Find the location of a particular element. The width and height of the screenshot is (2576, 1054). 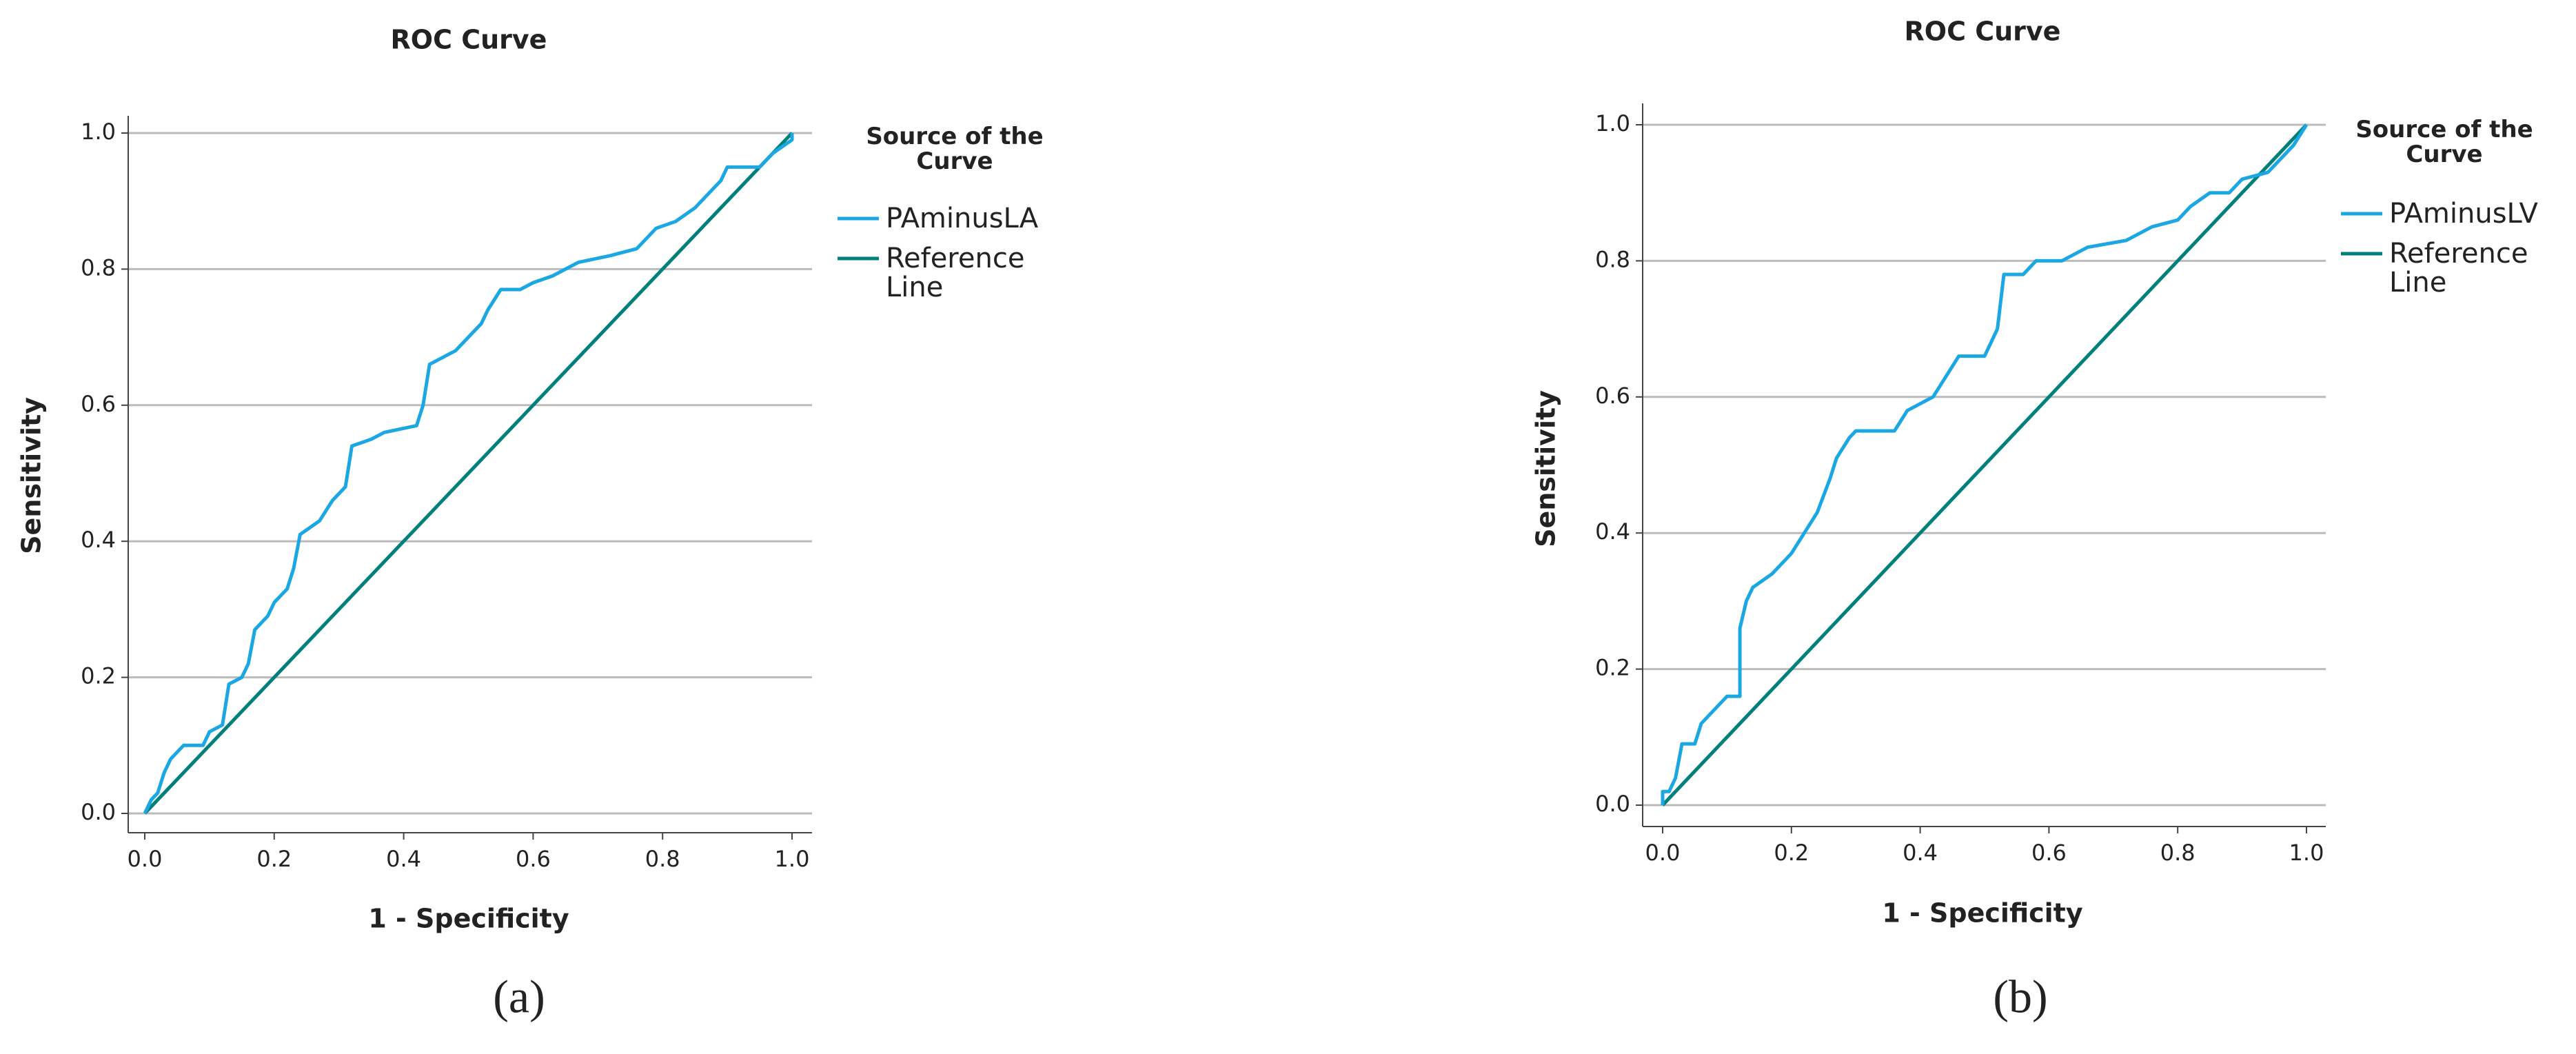

legend-label: PAminusLA is located at coordinates (962, 218).